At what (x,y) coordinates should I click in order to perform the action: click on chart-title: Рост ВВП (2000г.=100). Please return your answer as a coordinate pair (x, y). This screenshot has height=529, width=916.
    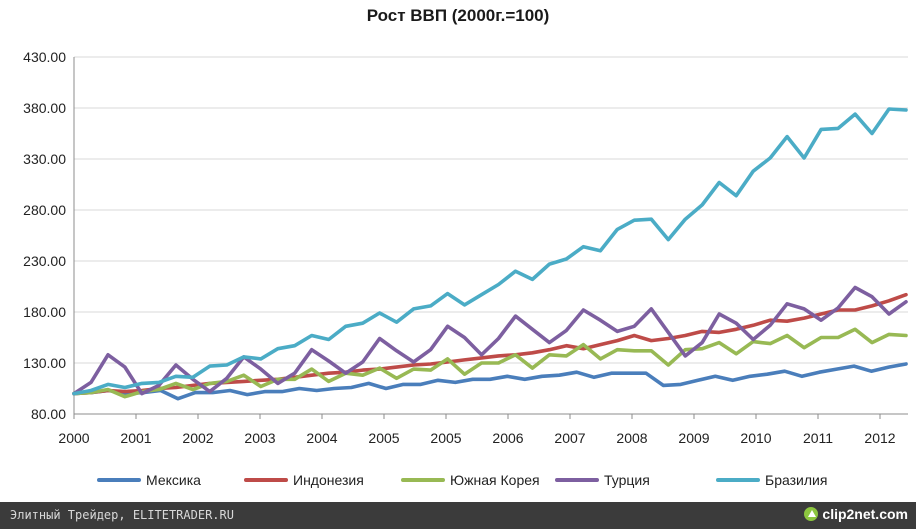
    Looking at the image, I should click on (458, 15).